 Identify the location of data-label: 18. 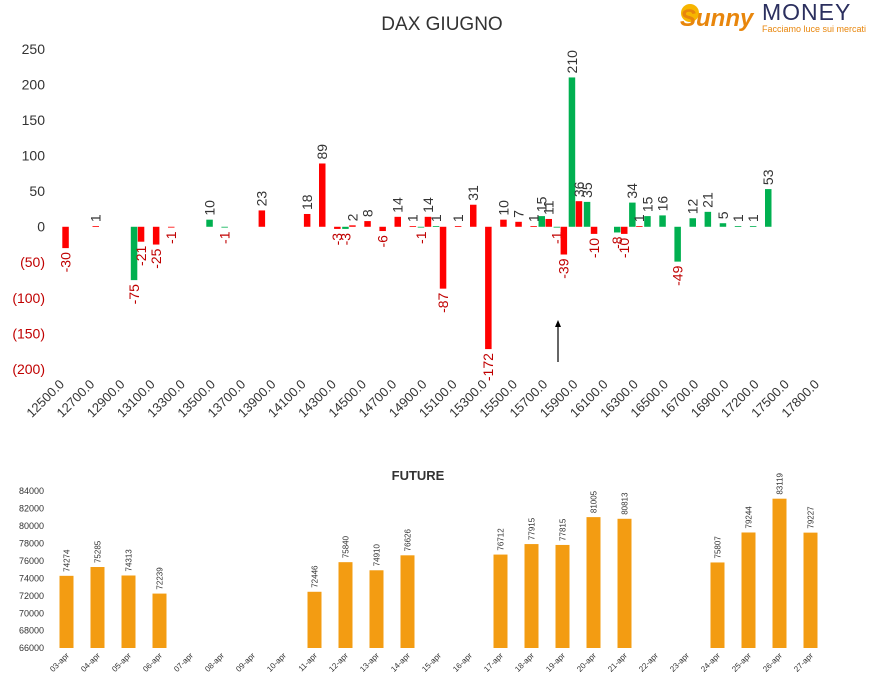
(307, 202).